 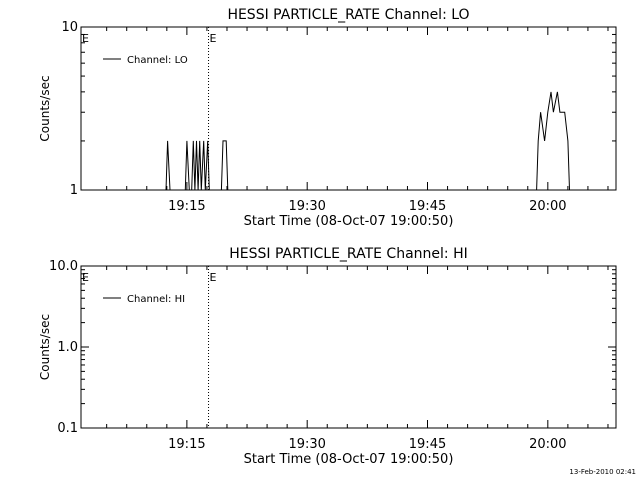 I want to click on y-tick-label: 0.1, so click(x=67, y=428).